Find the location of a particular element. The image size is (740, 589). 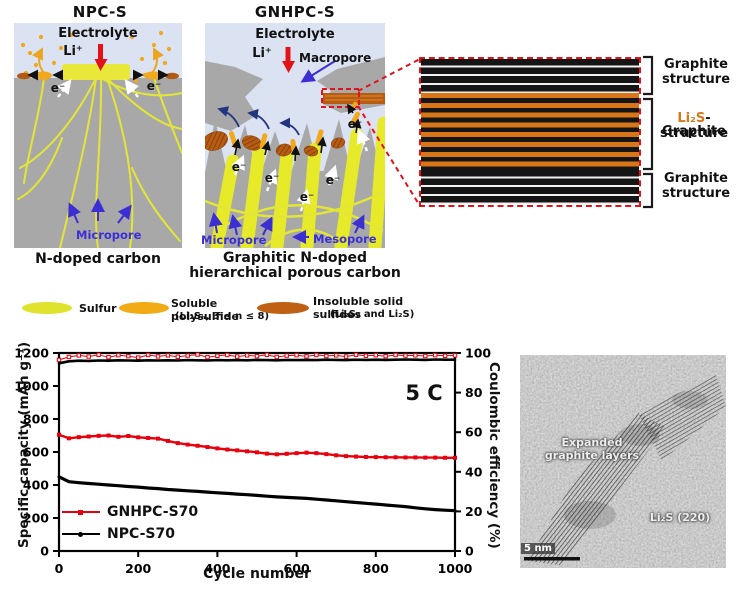

graphite-structure-label-bottom-1: Graphite is located at coordinates (696, 178).